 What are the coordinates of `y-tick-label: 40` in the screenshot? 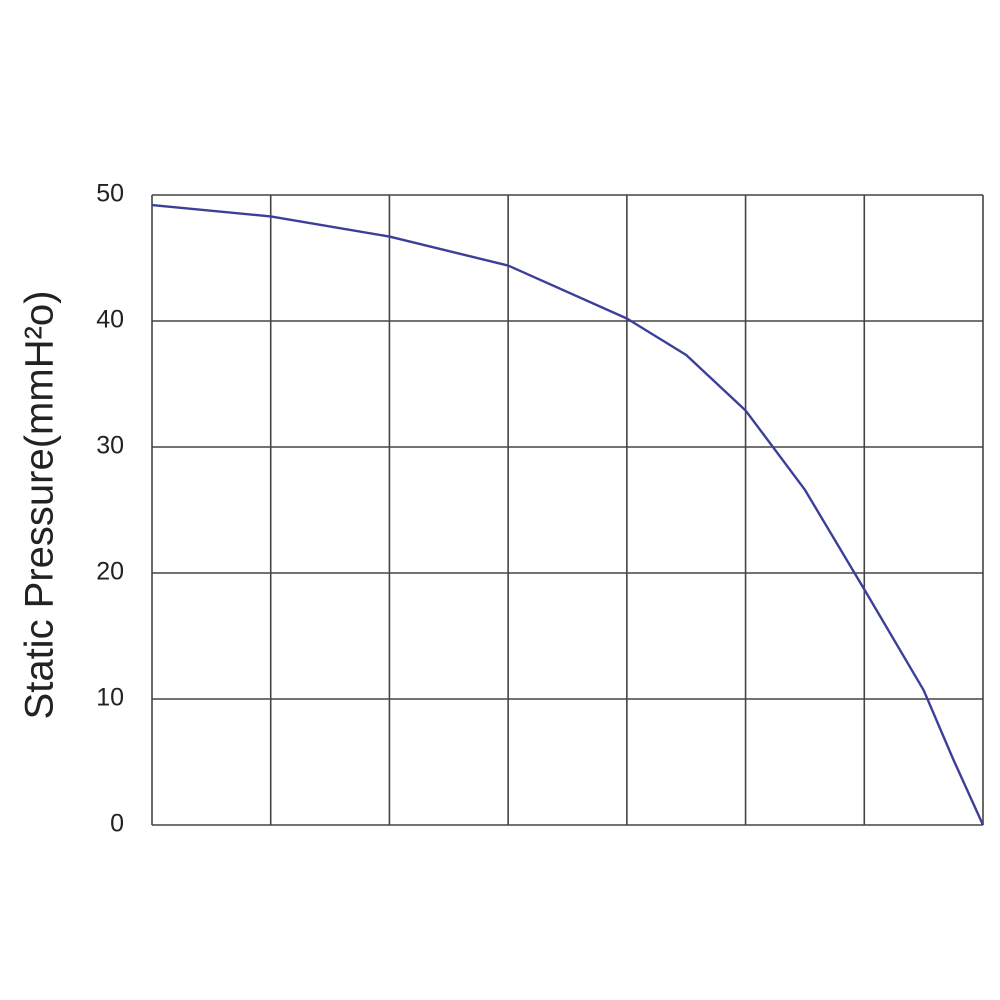 It's located at (110, 320).